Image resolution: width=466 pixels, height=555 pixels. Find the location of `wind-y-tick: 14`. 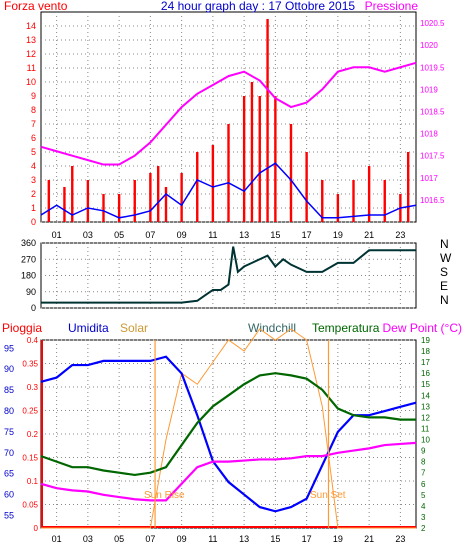

wind-y-tick: 14 is located at coordinates (31, 26).